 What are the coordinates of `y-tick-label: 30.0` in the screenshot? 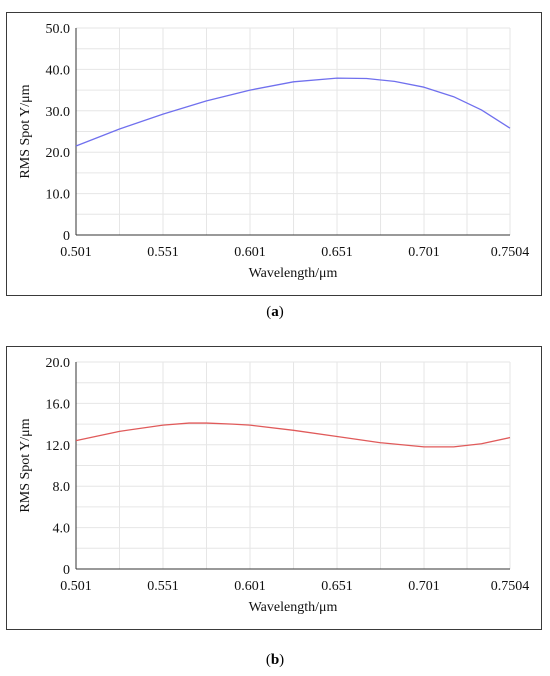 It's located at (58, 112).